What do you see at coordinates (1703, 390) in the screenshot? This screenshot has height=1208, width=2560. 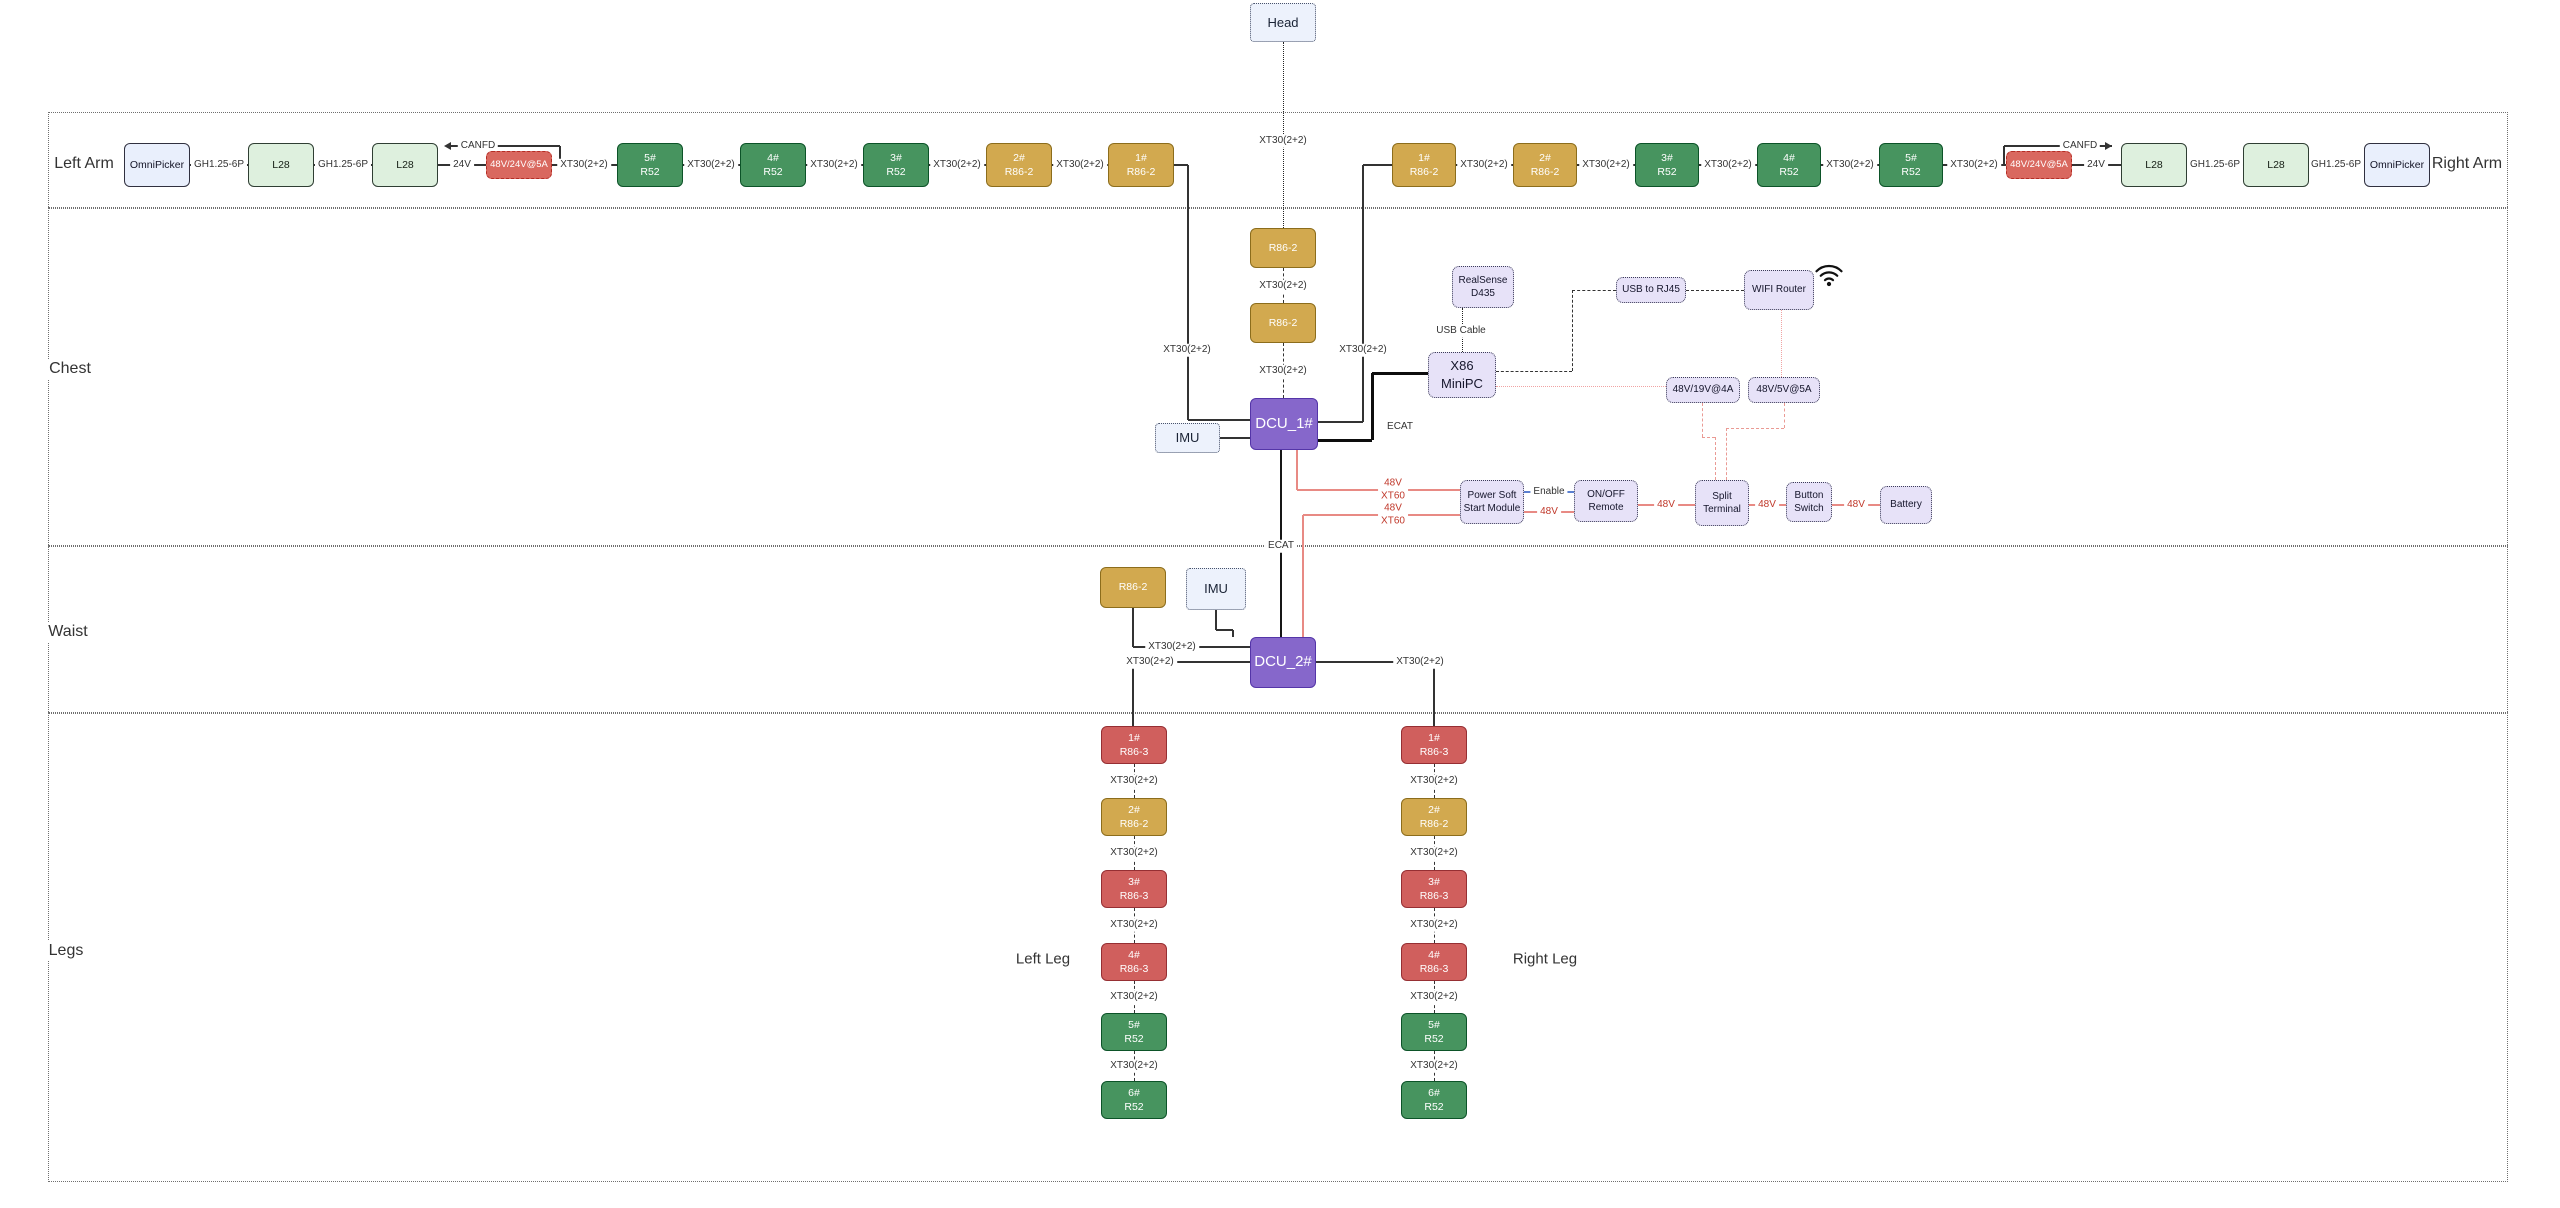 I see `node-label: 48V/19V@4A` at bounding box center [1703, 390].